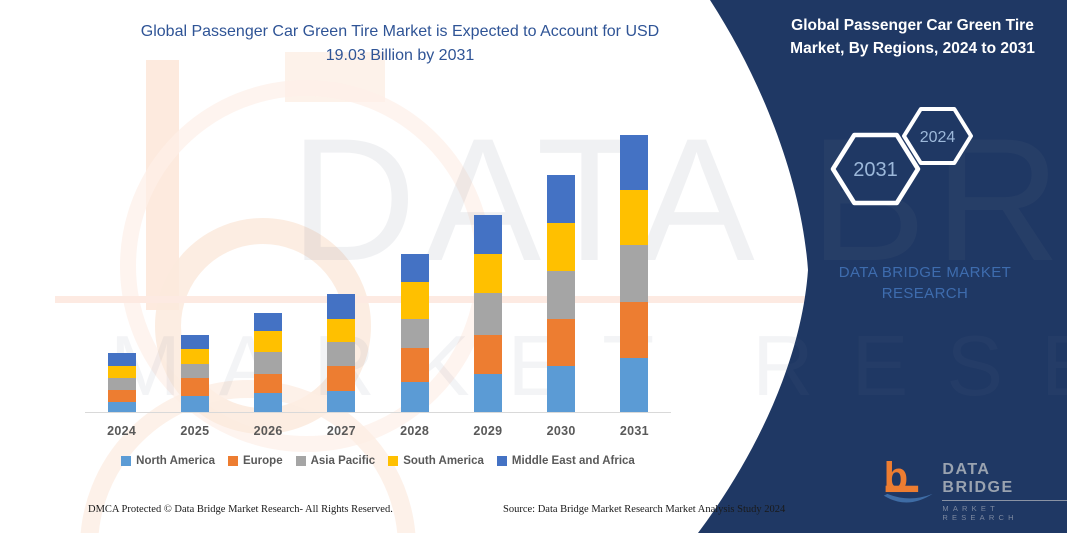 The height and width of the screenshot is (533, 1067). I want to click on bar-2027, so click(341, 353).